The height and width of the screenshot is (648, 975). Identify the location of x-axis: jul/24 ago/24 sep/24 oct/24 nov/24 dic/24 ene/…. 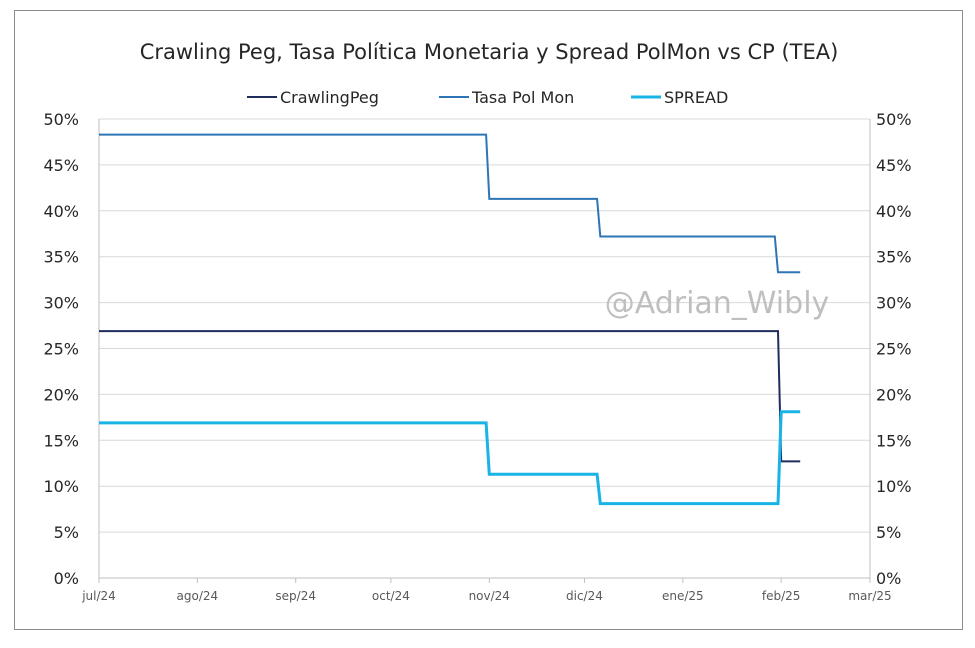
(486, 590).